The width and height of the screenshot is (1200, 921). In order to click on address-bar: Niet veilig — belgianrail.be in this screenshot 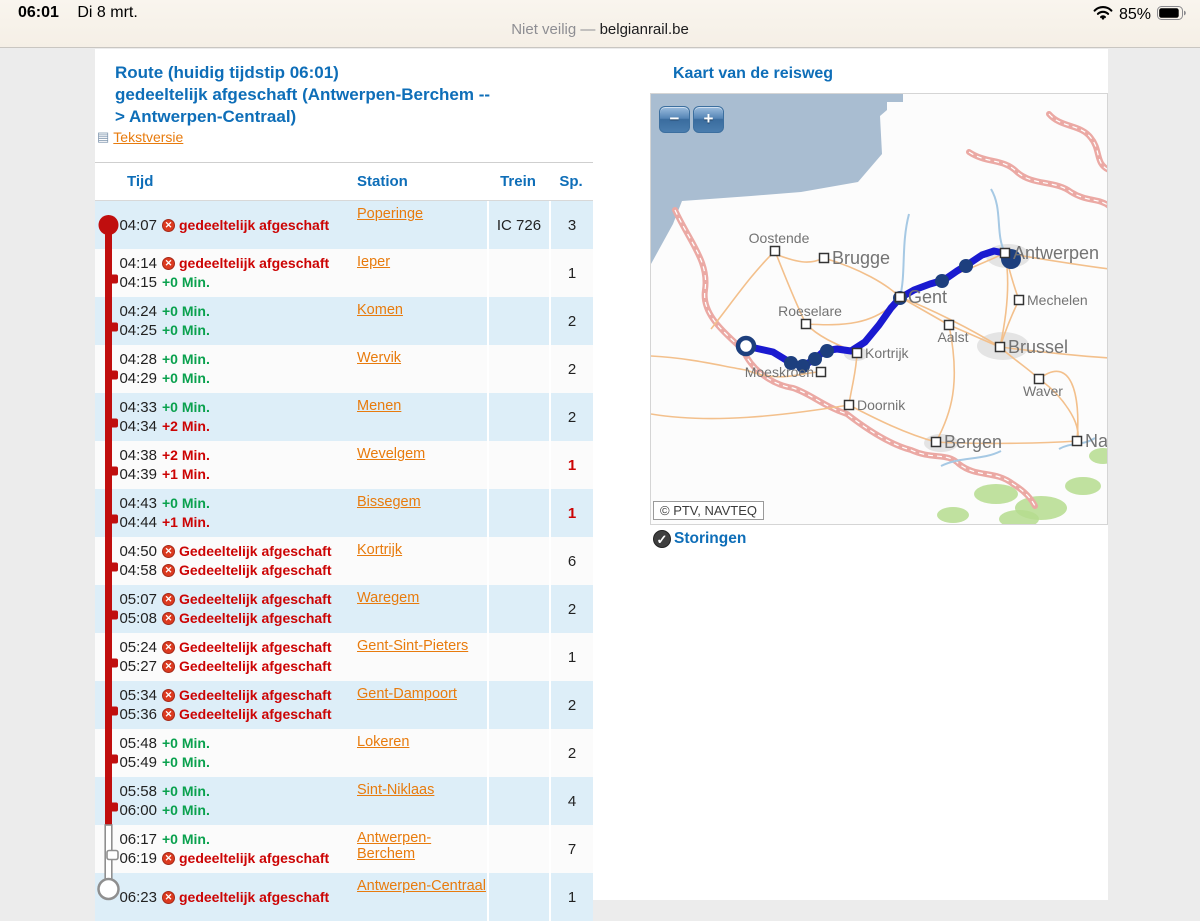, I will do `click(600, 29)`.